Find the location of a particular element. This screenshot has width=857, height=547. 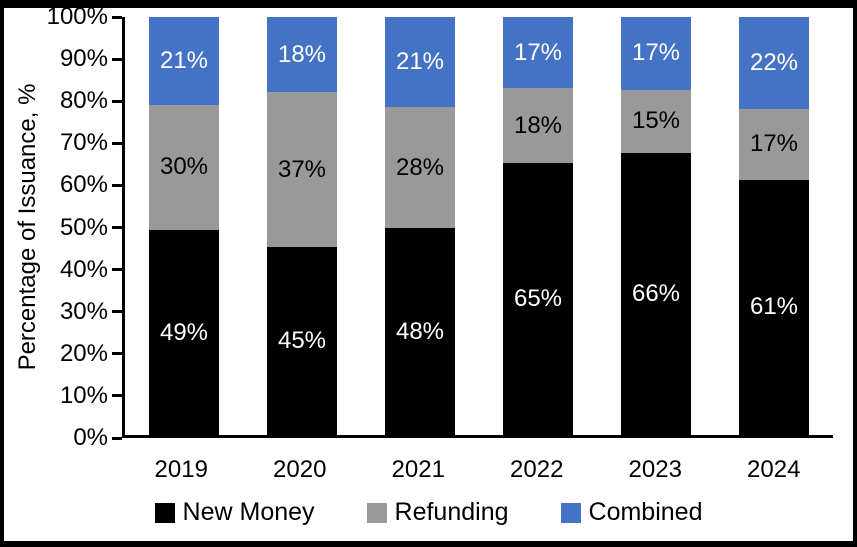

stacked-bar-2021: 21% 28% 48% is located at coordinates (420, 226).